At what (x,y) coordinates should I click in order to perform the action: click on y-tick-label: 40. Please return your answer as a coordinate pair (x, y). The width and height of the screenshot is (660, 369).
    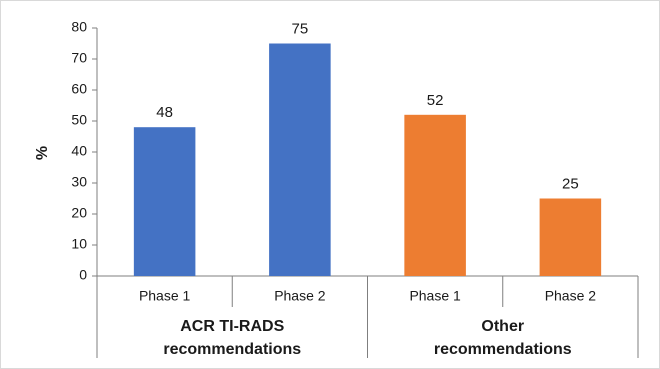
    Looking at the image, I should click on (79, 151).